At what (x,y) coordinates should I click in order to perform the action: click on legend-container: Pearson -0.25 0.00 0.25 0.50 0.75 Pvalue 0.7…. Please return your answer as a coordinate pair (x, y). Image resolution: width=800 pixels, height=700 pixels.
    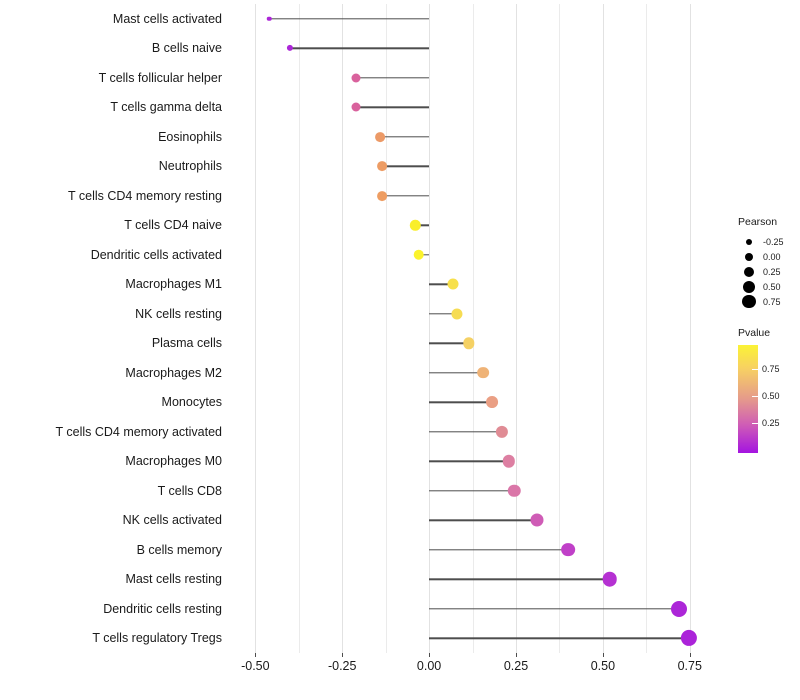
    Looking at the image, I should click on (769, 334).